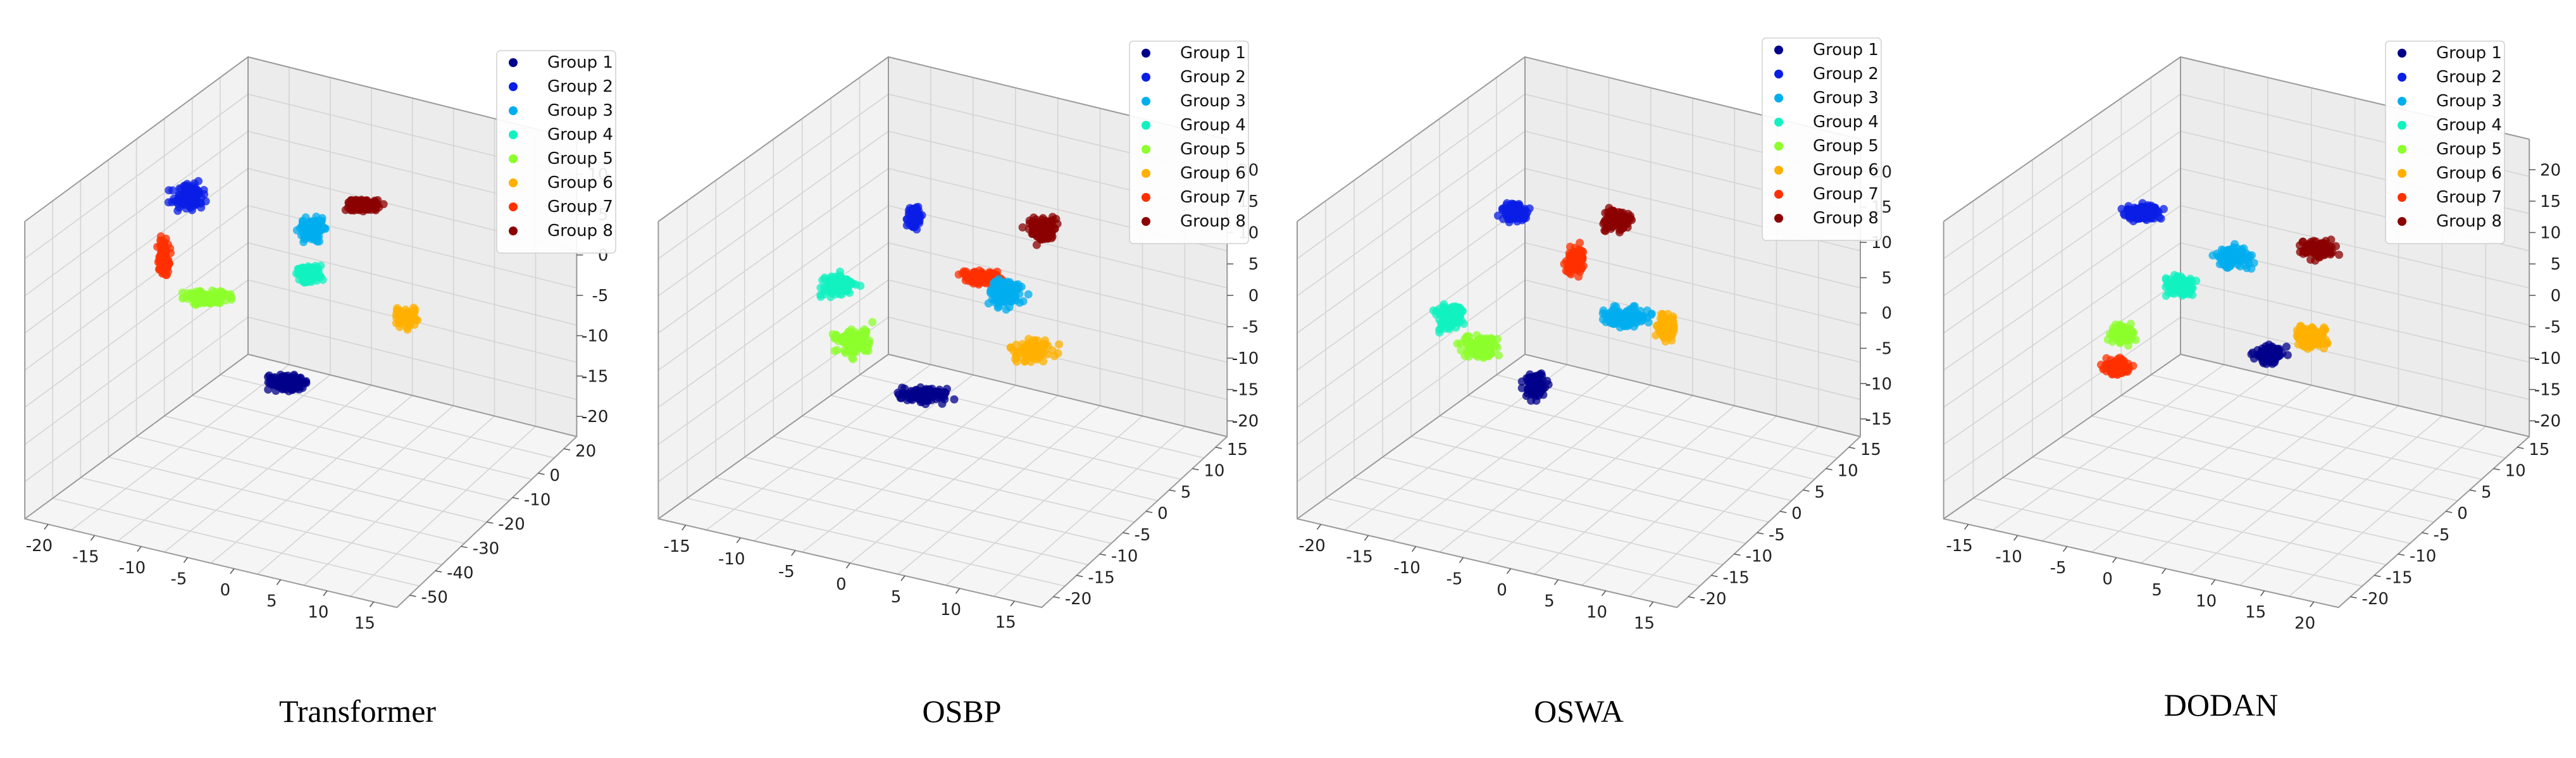 The image size is (2576, 758). I want to click on y-tick-label: -10, so click(1124, 556).